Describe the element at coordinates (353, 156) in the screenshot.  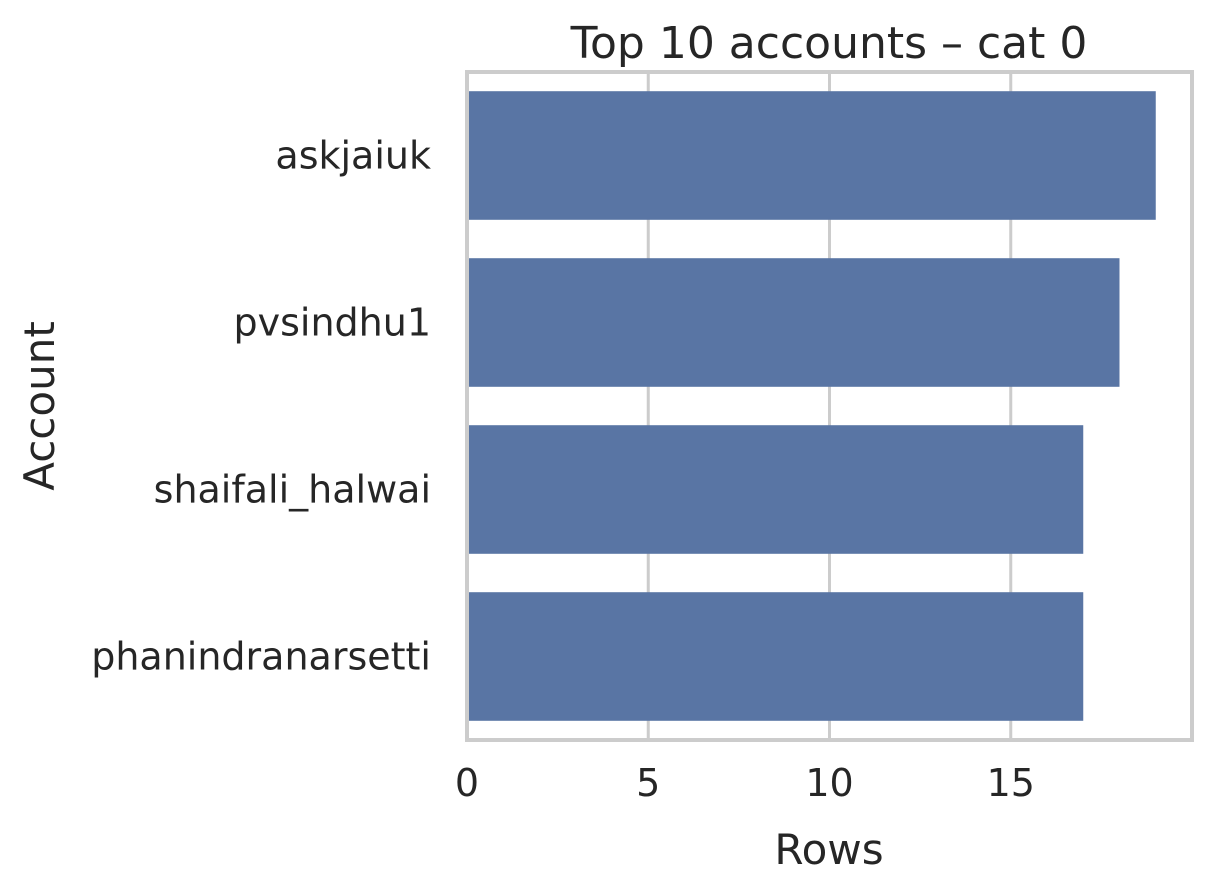
I see `y-tick-label: askjaiuk` at that location.